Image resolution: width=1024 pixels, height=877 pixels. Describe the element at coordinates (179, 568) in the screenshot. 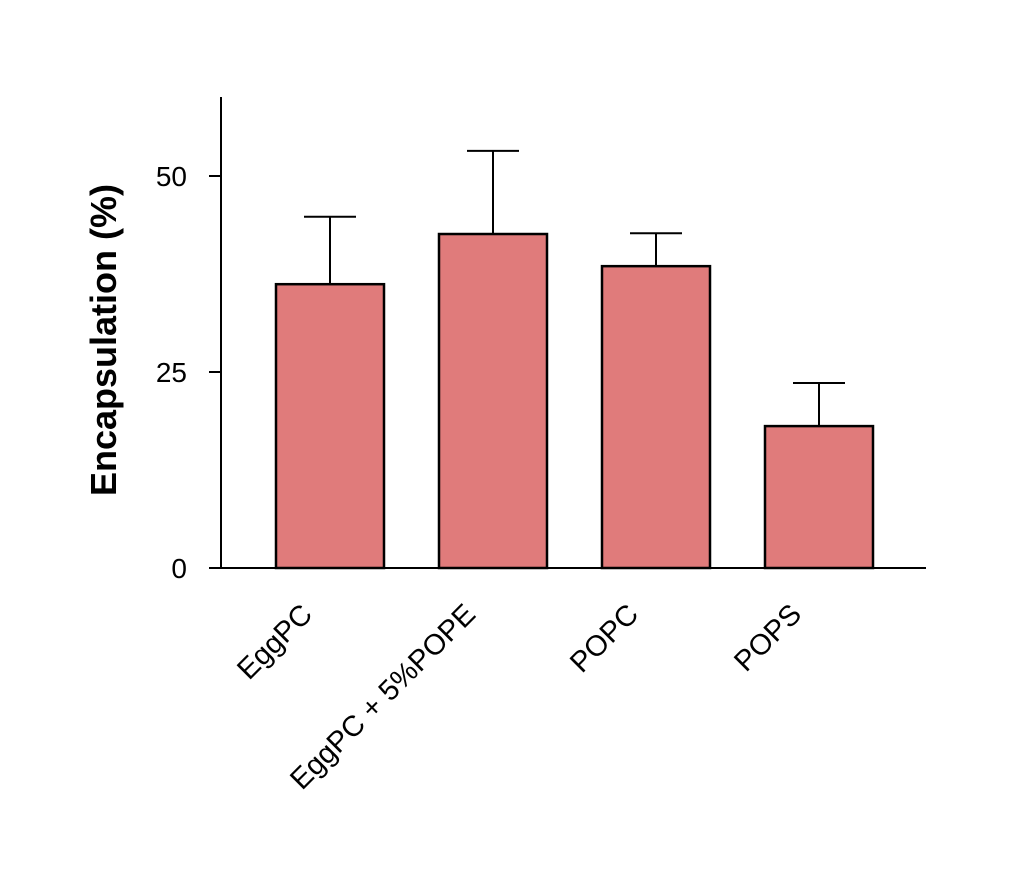

I see `y-tick-label: 0` at that location.